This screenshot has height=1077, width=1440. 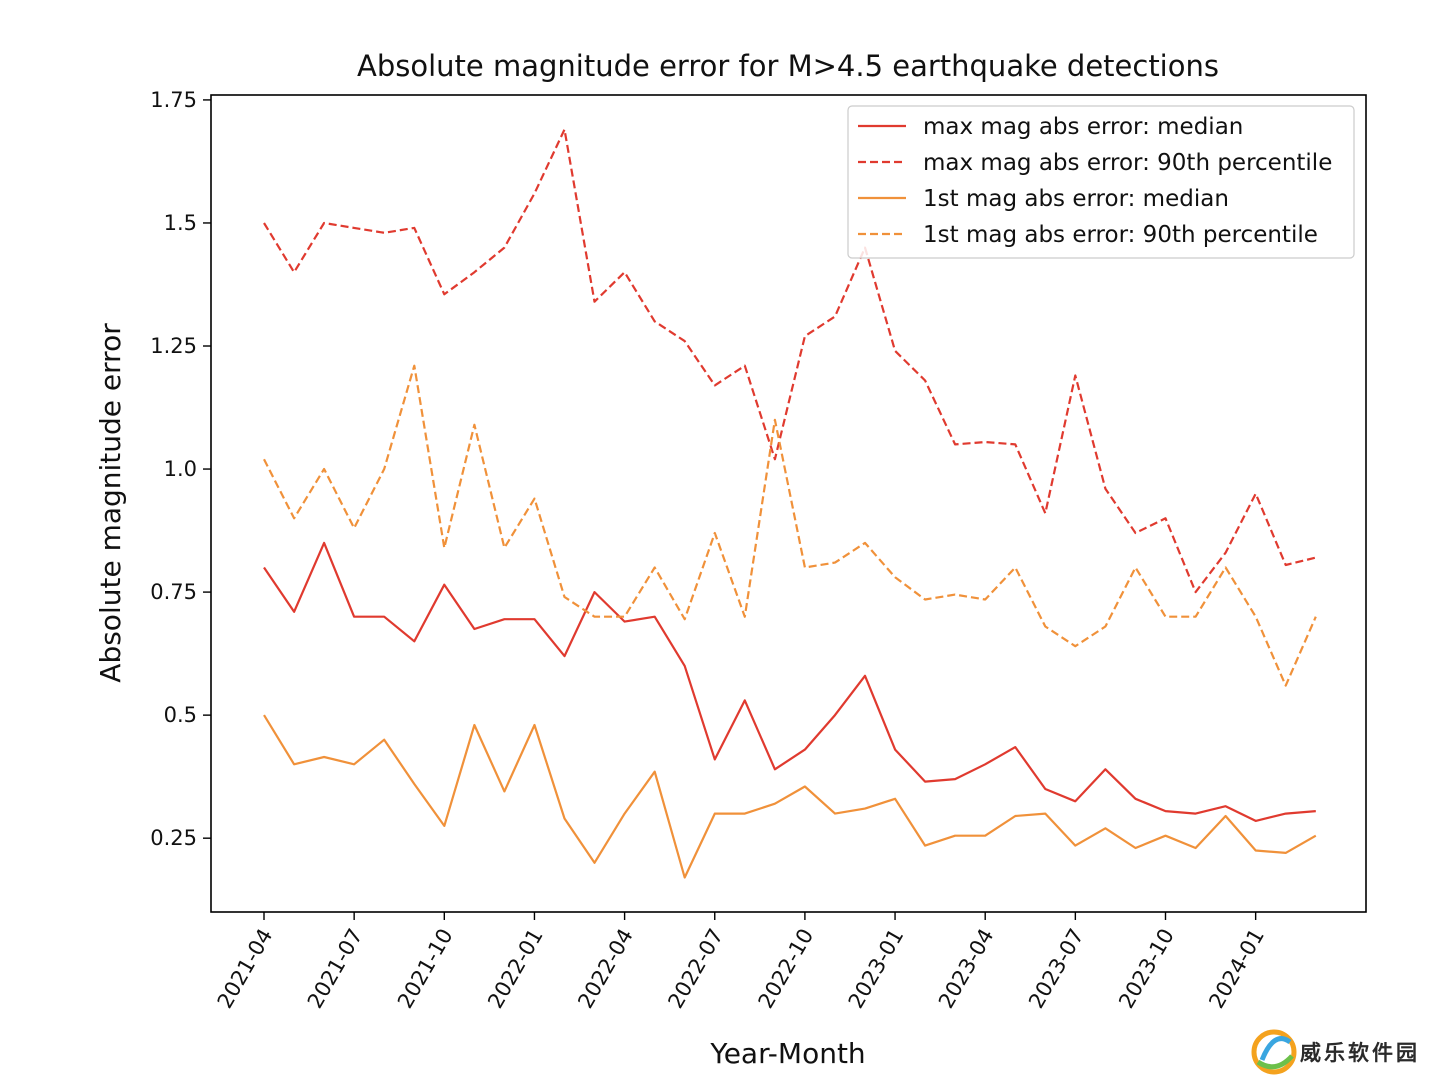 What do you see at coordinates (173, 592) in the screenshot?
I see `y-tick-label: 0.75` at bounding box center [173, 592].